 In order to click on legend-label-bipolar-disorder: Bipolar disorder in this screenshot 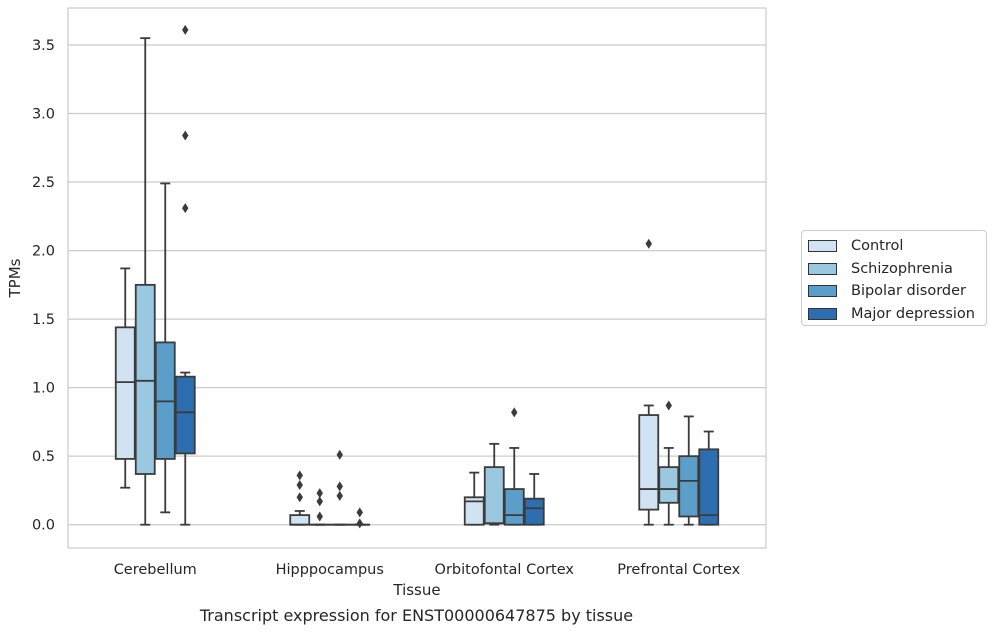, I will do `click(908, 291)`.